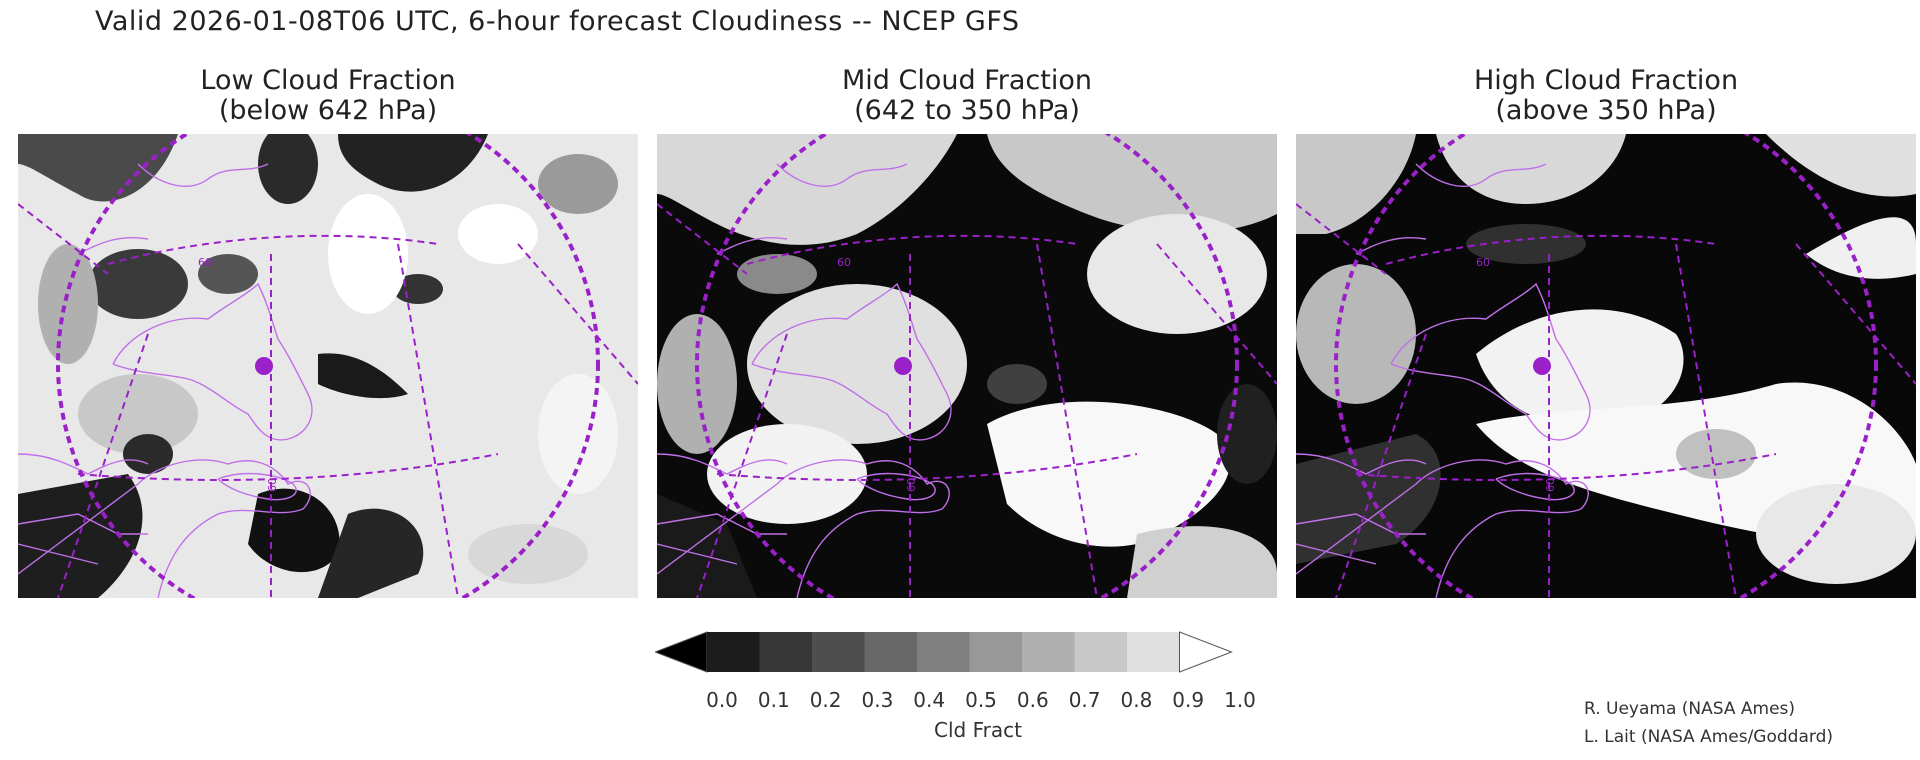  Describe the element at coordinates (981, 700) in the screenshot. I see `colorbar-tick-label: 0.5` at that location.